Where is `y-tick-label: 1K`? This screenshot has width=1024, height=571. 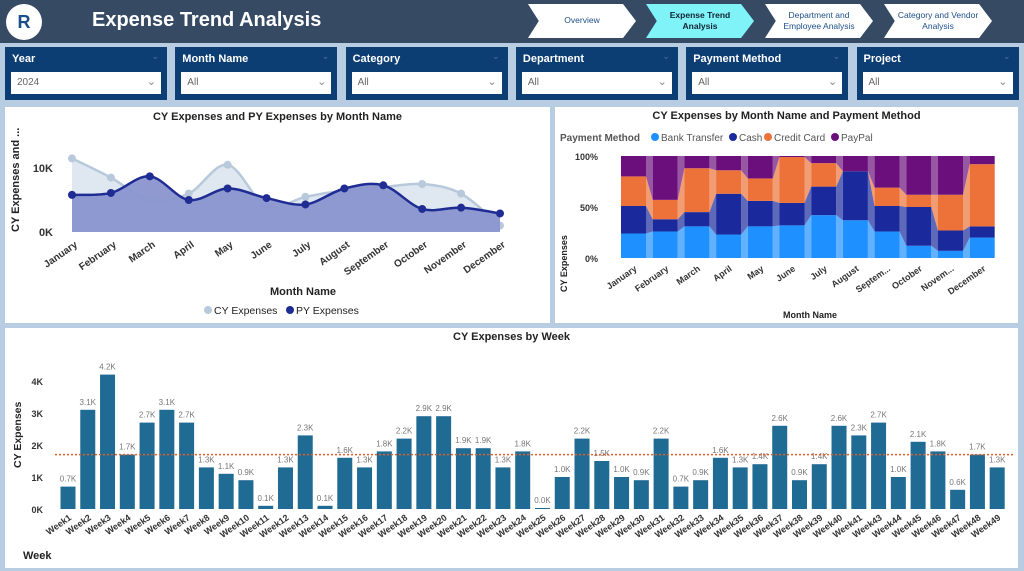
y-tick-label: 1K is located at coordinates (37, 478).